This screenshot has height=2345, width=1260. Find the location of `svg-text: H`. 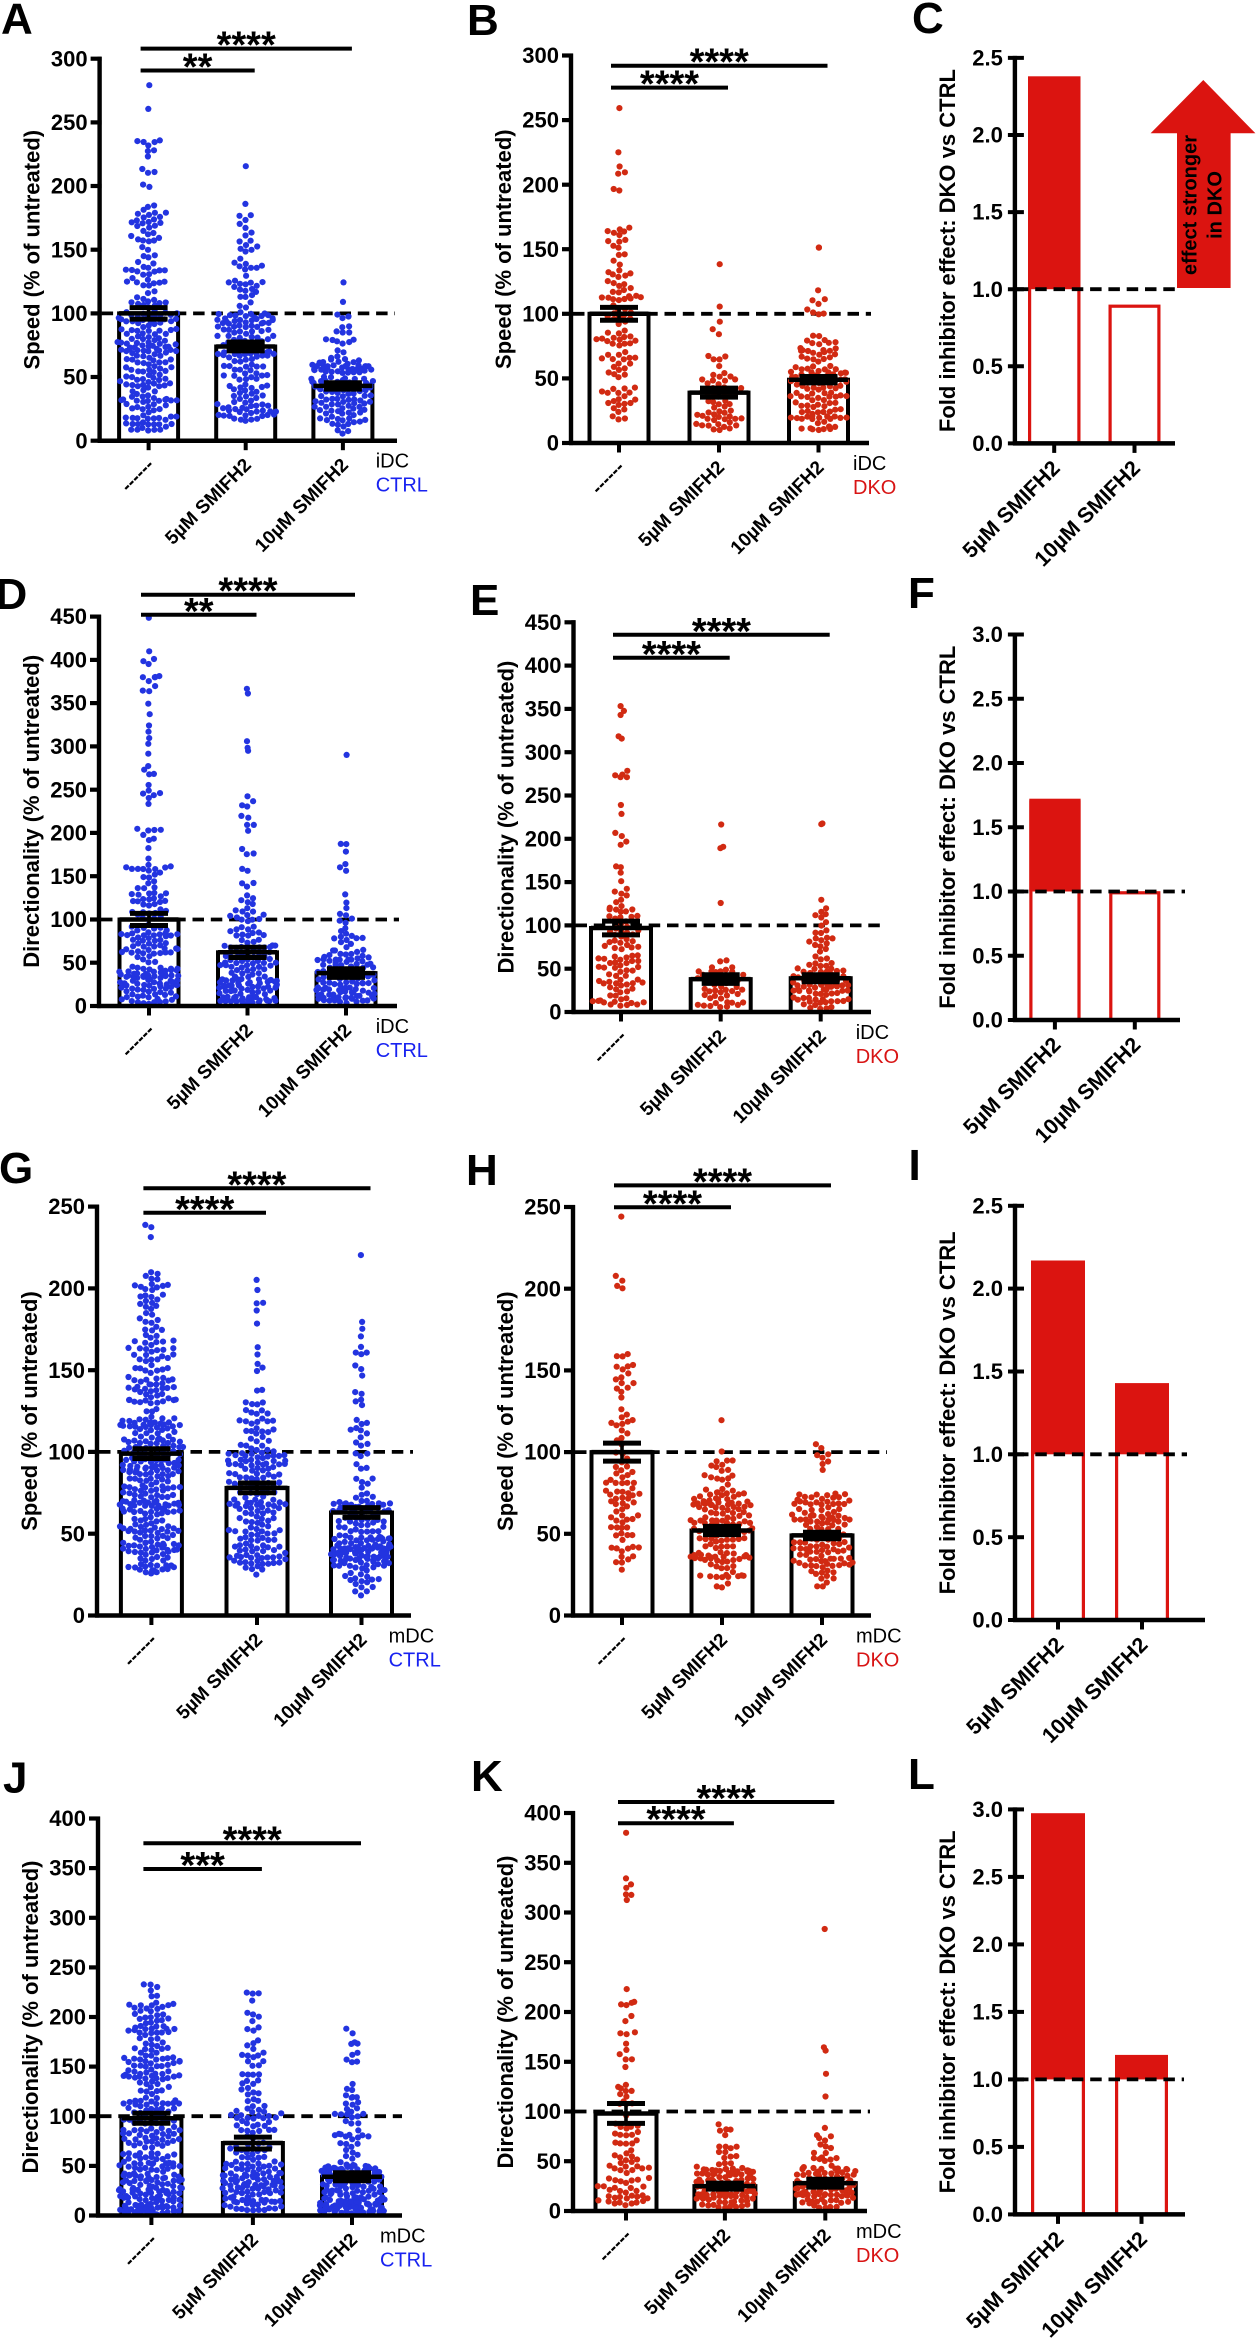

svg-text: H is located at coordinates (482, 1170).